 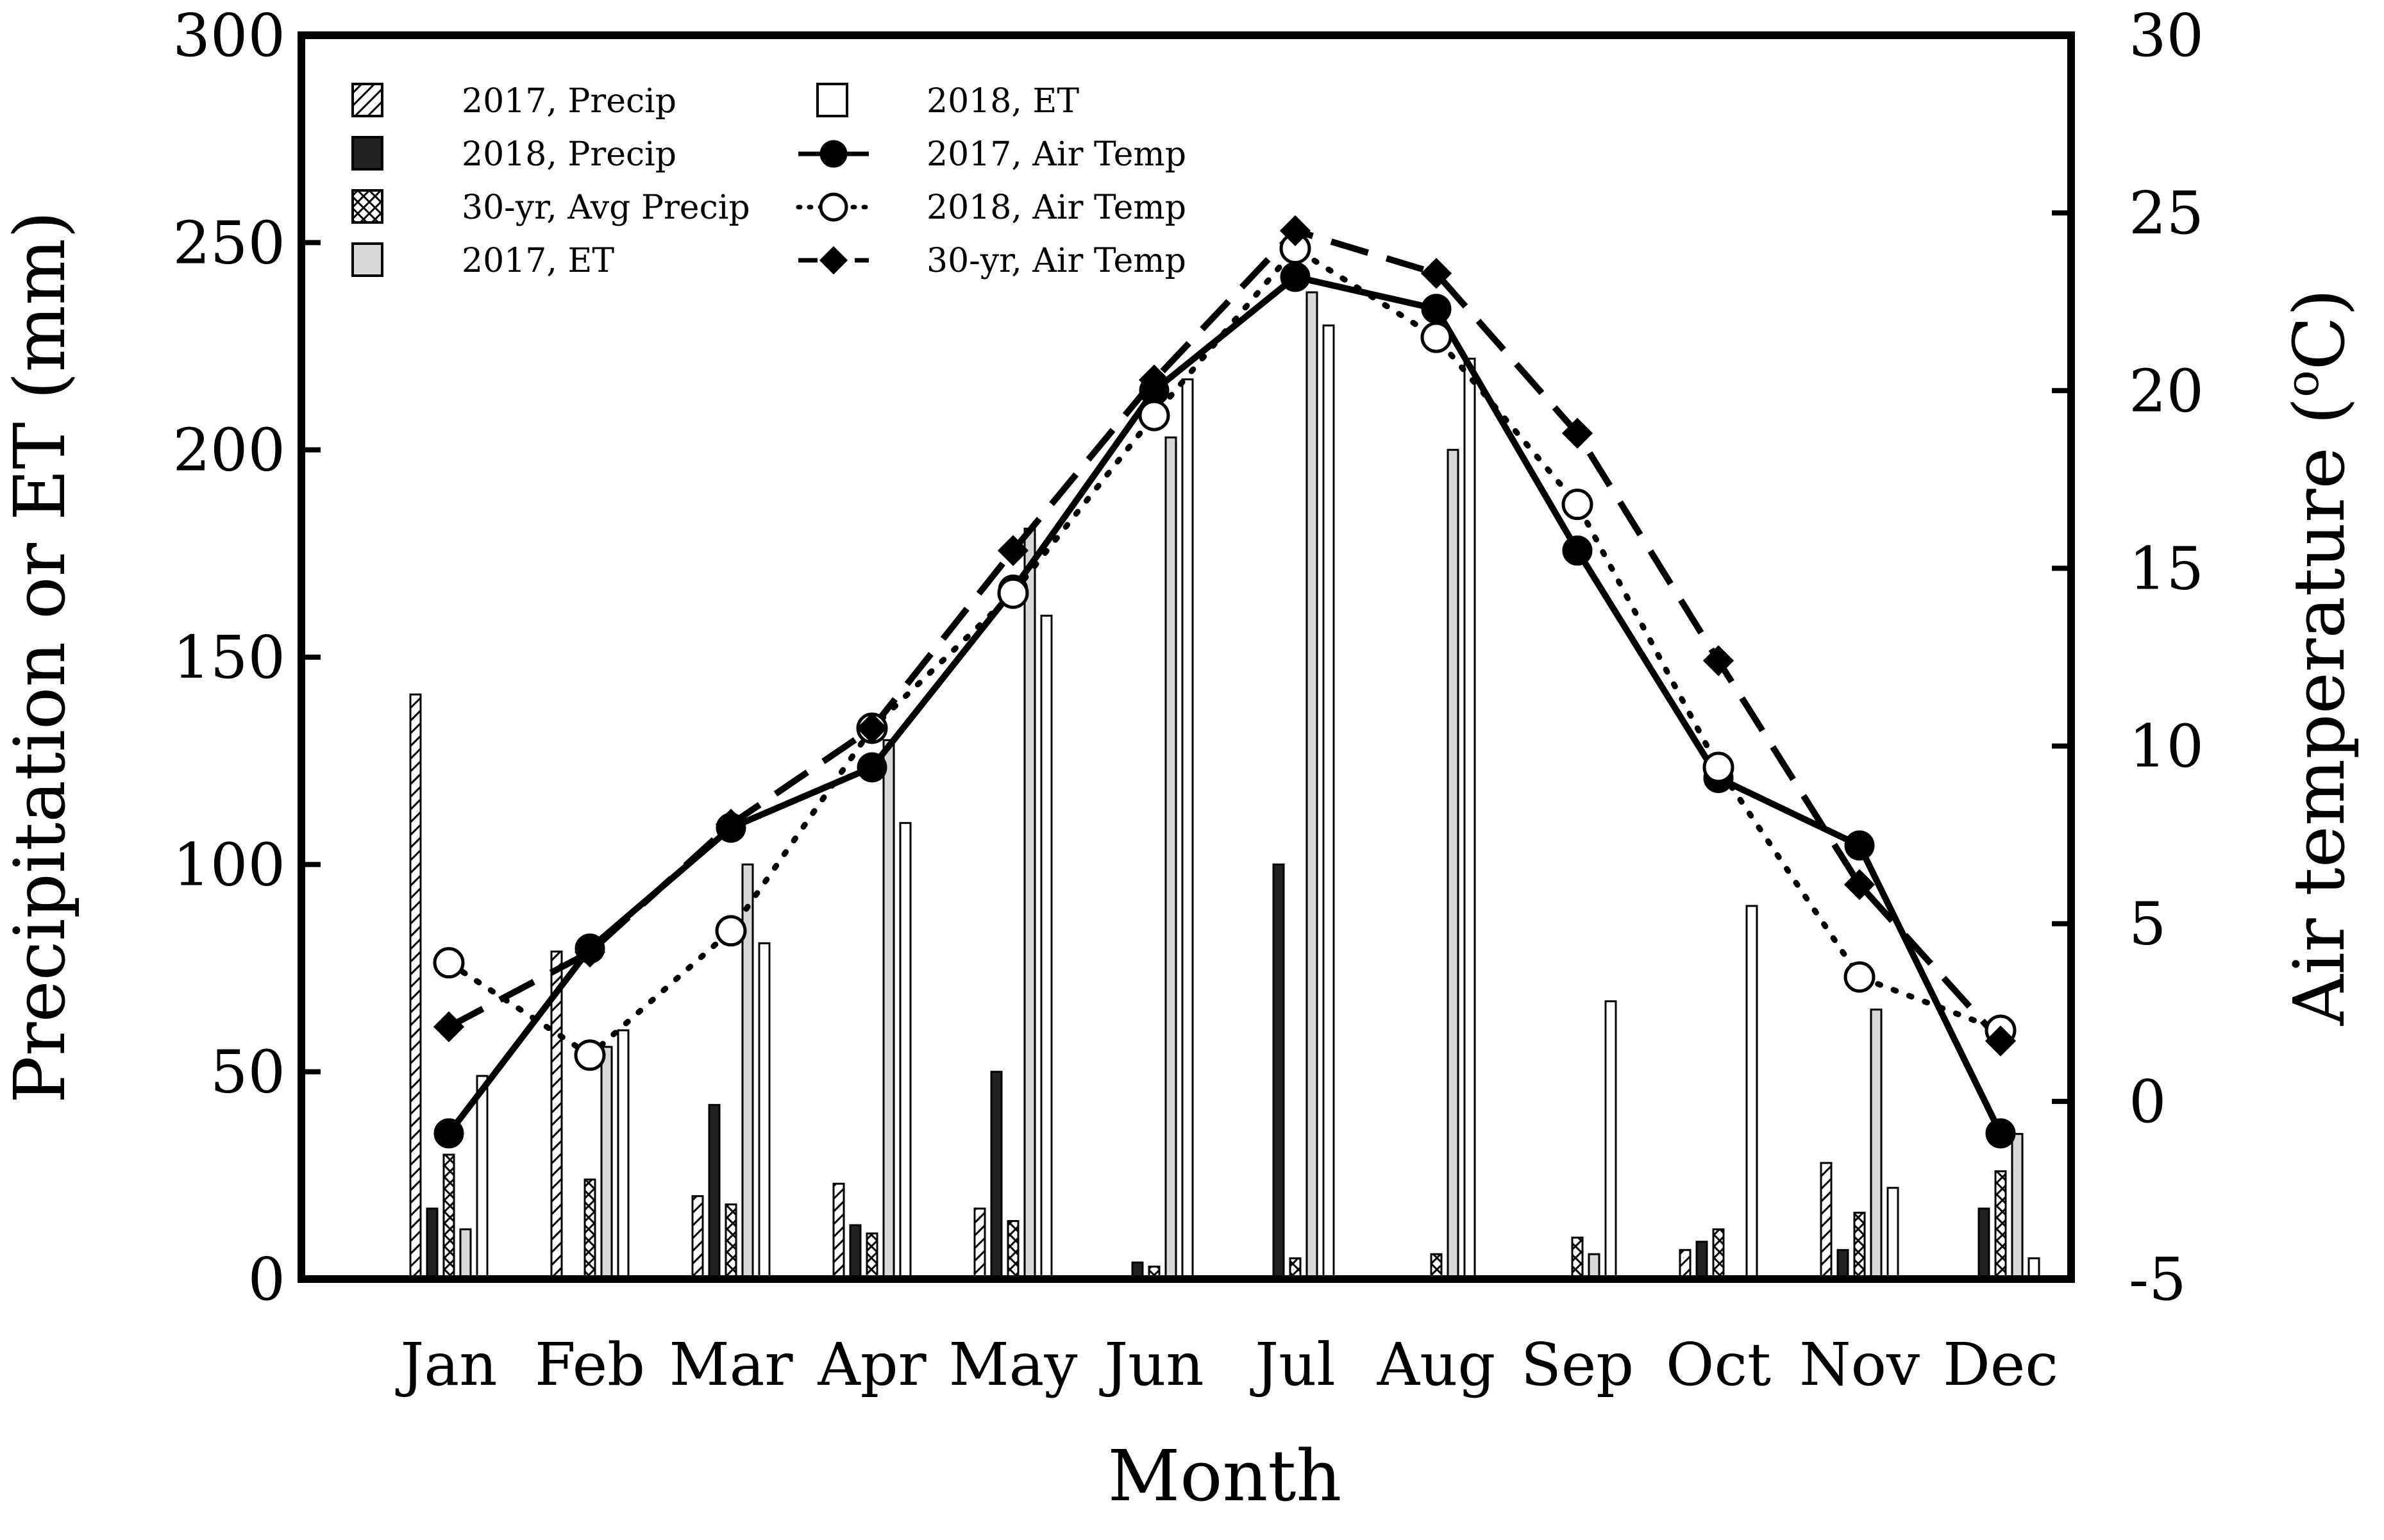 I want to click on x-tick-label: Dec, so click(x=2000, y=1364).